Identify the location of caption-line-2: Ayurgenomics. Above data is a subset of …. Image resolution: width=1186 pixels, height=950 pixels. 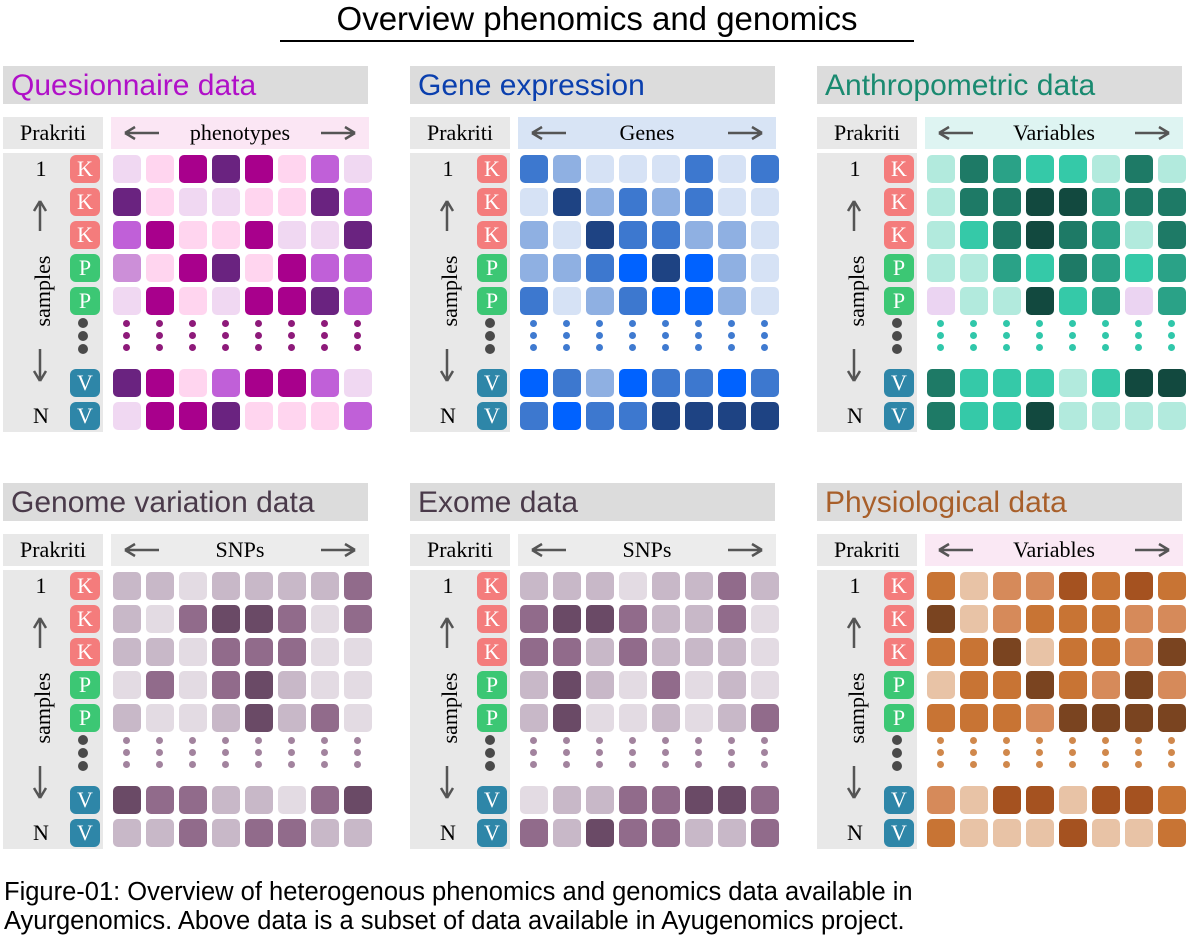
(454, 921).